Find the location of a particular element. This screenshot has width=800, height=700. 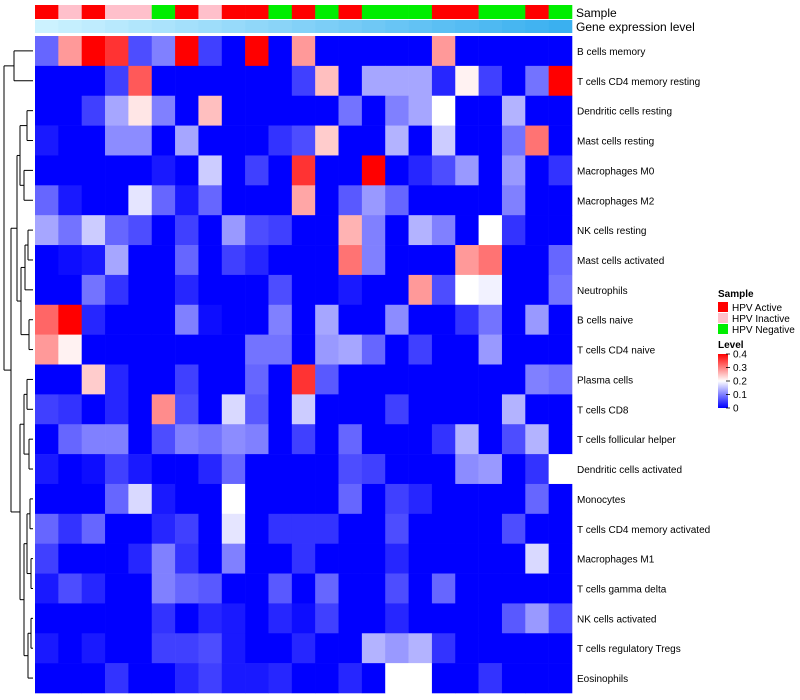

legend-label: HPV Active is located at coordinates (757, 308).